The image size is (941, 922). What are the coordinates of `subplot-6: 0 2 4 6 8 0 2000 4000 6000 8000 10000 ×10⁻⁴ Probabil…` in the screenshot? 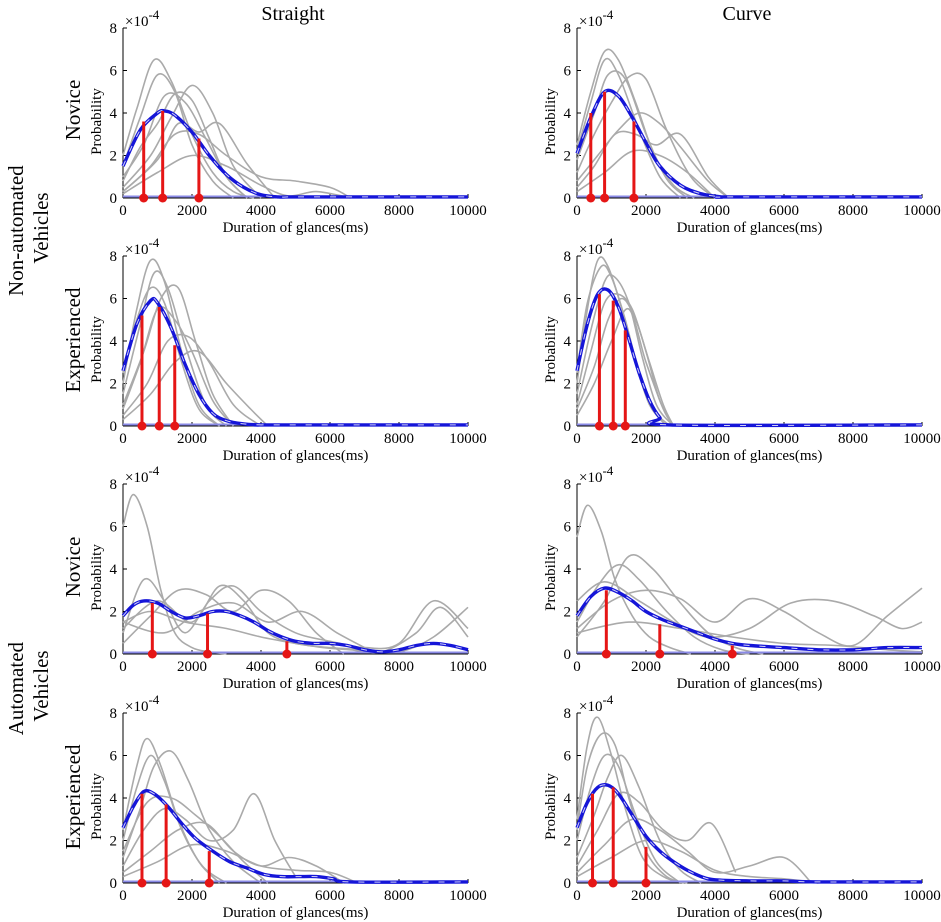 It's located at (742, 577).